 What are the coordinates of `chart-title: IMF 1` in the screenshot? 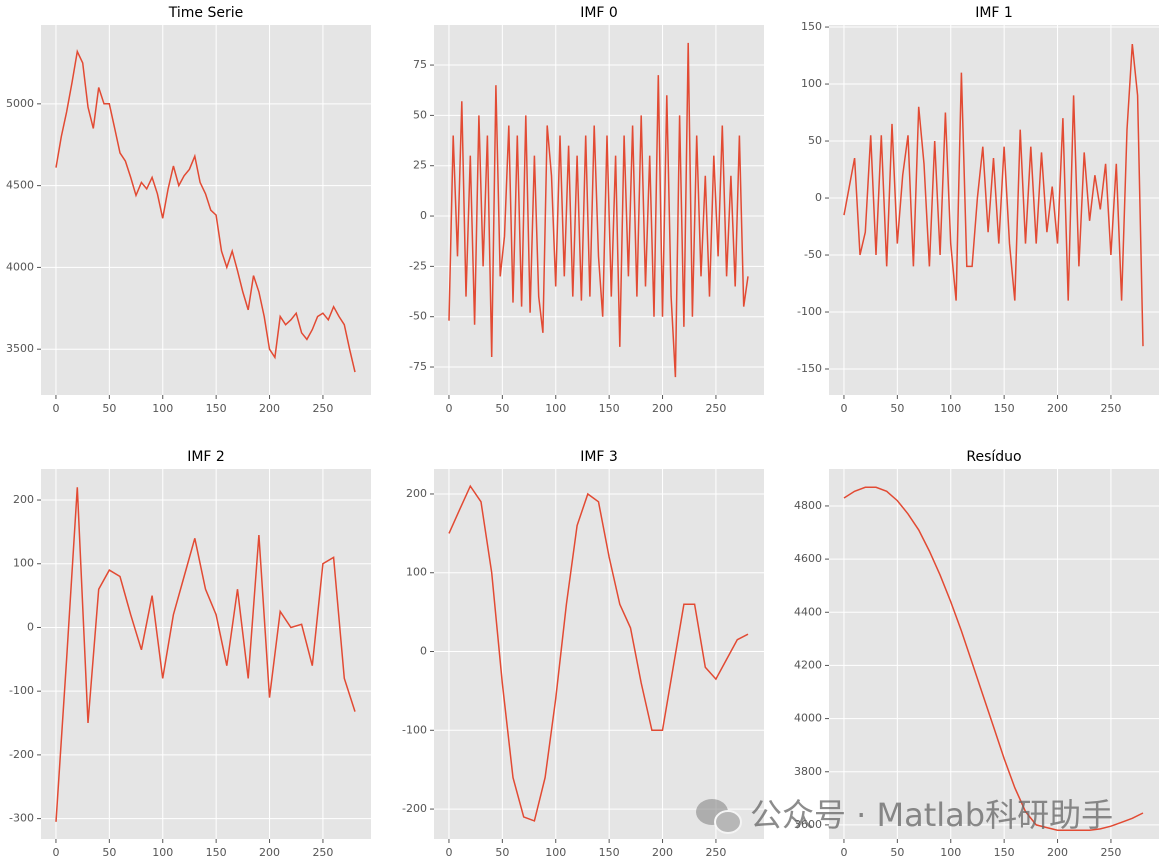 It's located at (994, 13).